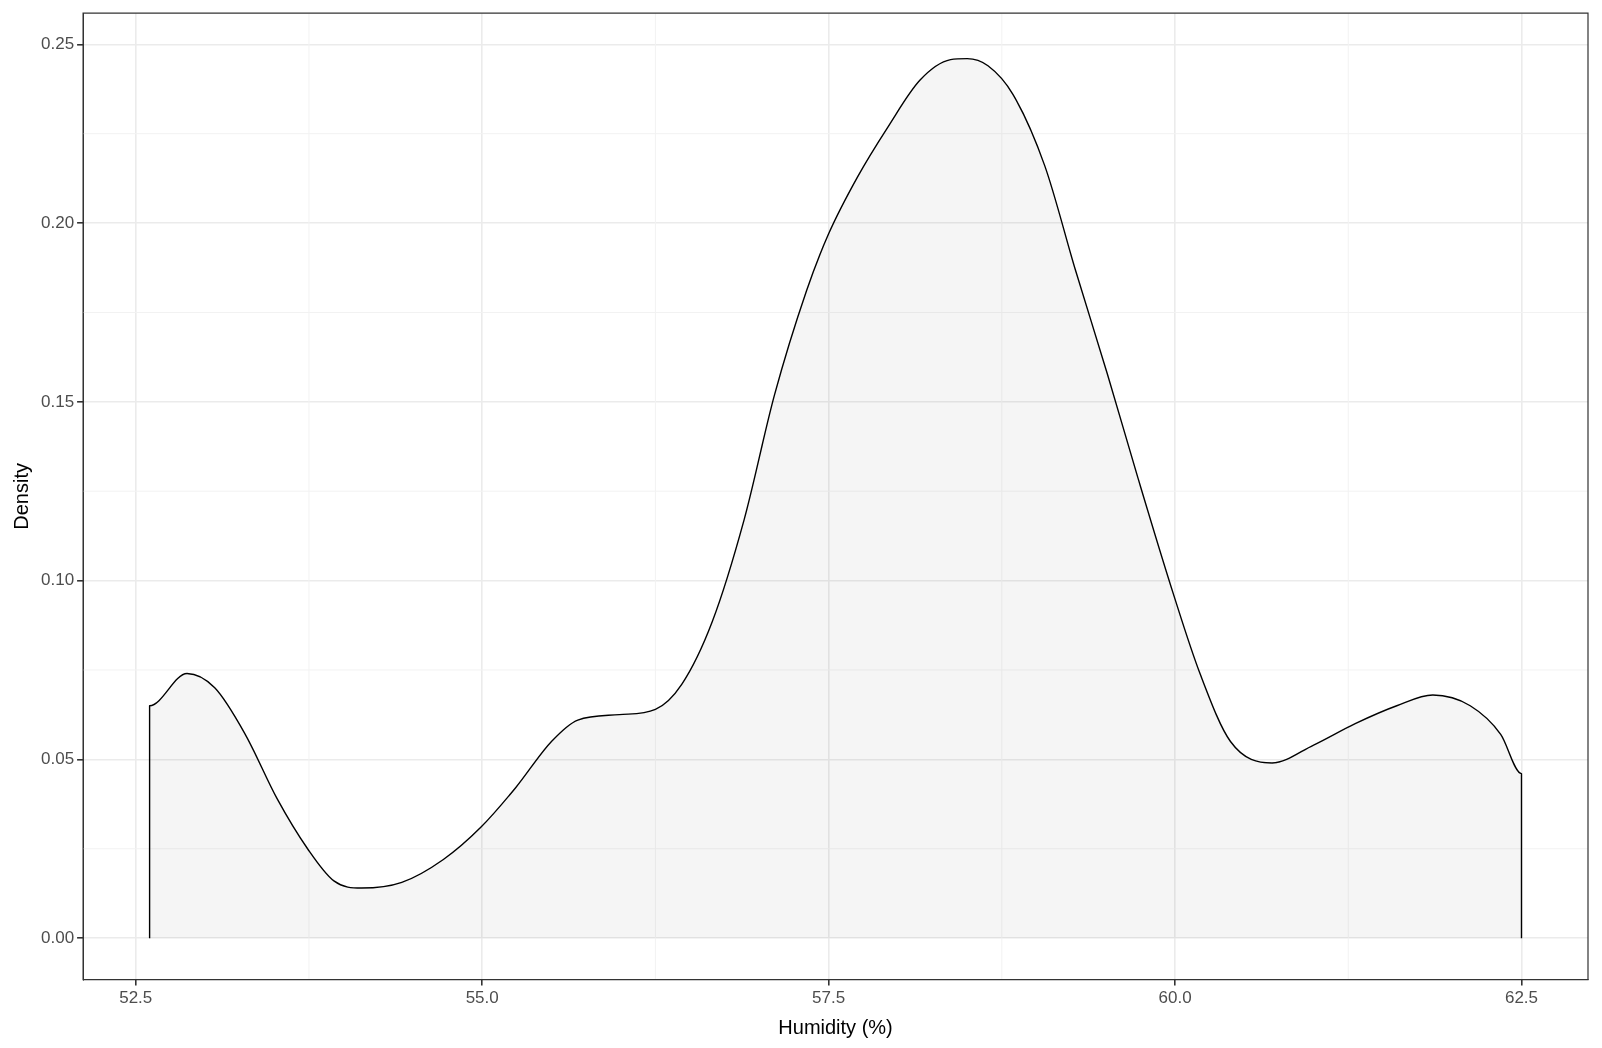 Image resolution: width=1602 pixels, height=1048 pixels. Describe the element at coordinates (835, 1026) in the screenshot. I see `x-axis-title: Humidity (%)` at that location.